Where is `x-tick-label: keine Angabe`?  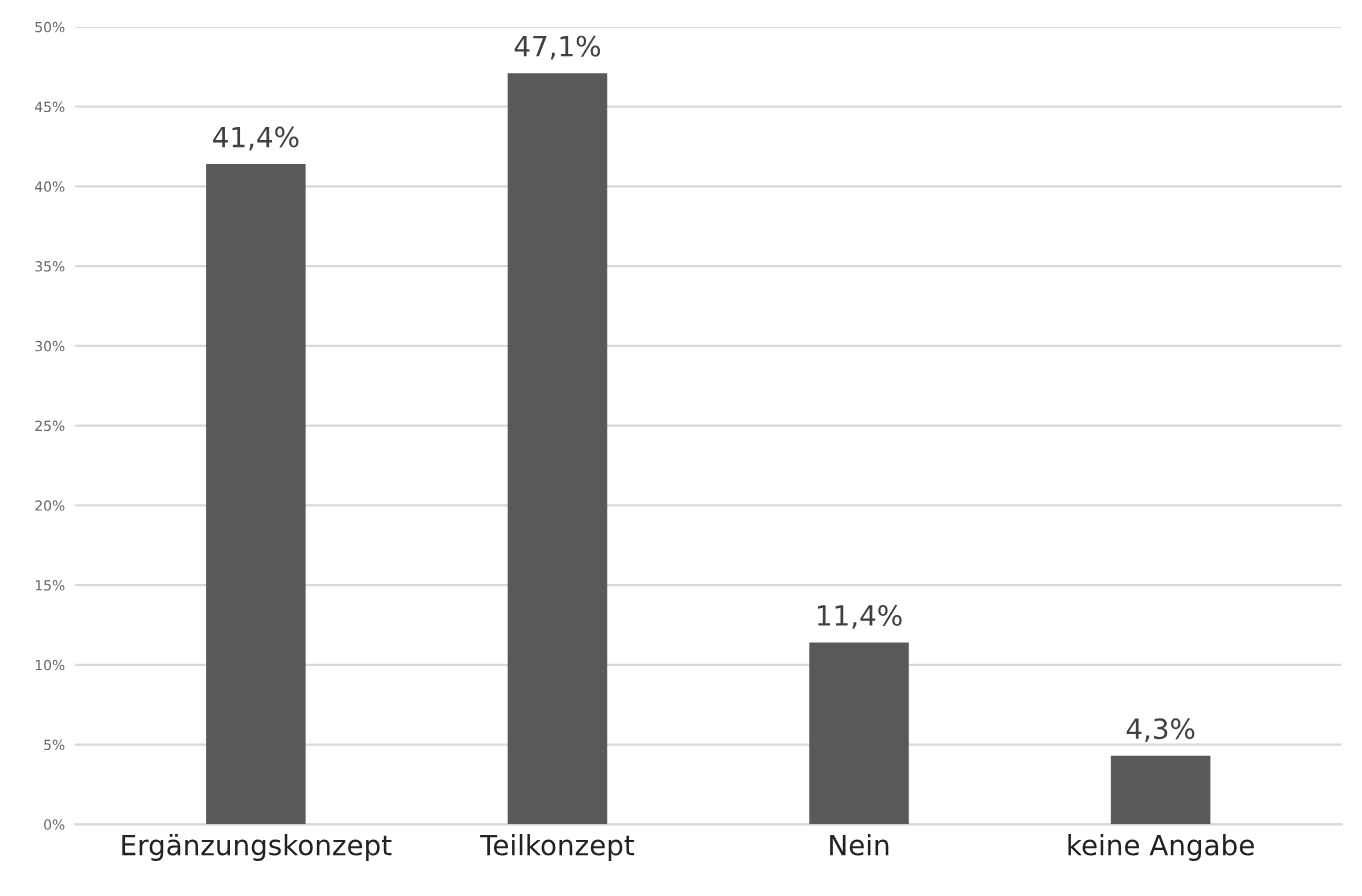
x-tick-label: keine Angabe is located at coordinates (1161, 847).